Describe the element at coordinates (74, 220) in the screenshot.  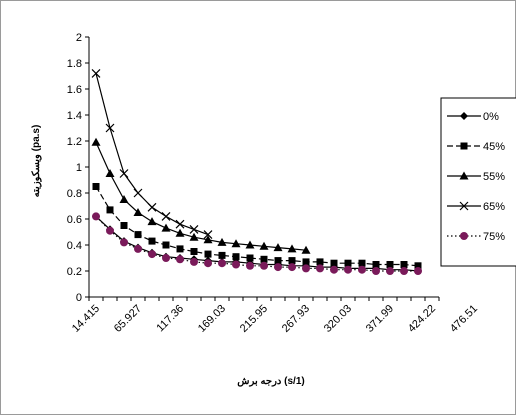
I see `y-tick-label: 0.6` at that location.